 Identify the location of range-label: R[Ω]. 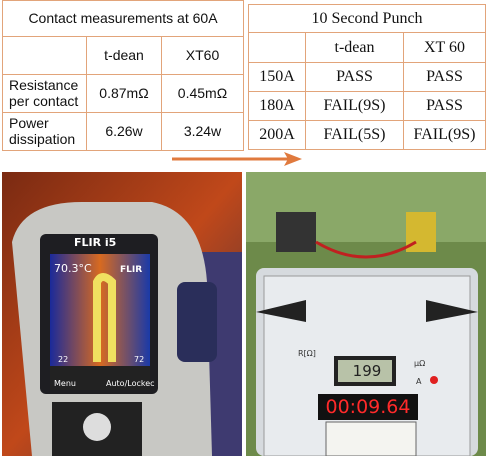
(307, 353).